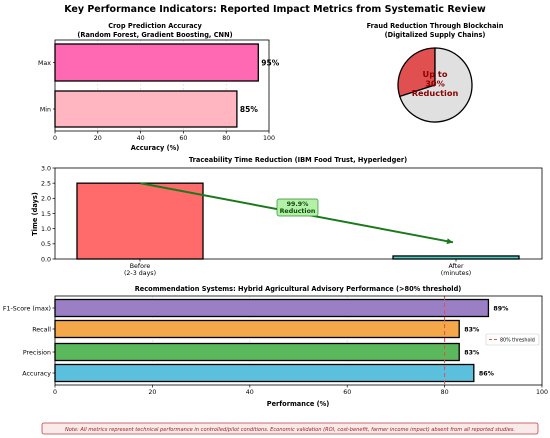 This screenshot has height=438, width=550. What do you see at coordinates (55, 392) in the screenshot?
I see `recommendation-x-tick-label: 0` at bounding box center [55, 392].